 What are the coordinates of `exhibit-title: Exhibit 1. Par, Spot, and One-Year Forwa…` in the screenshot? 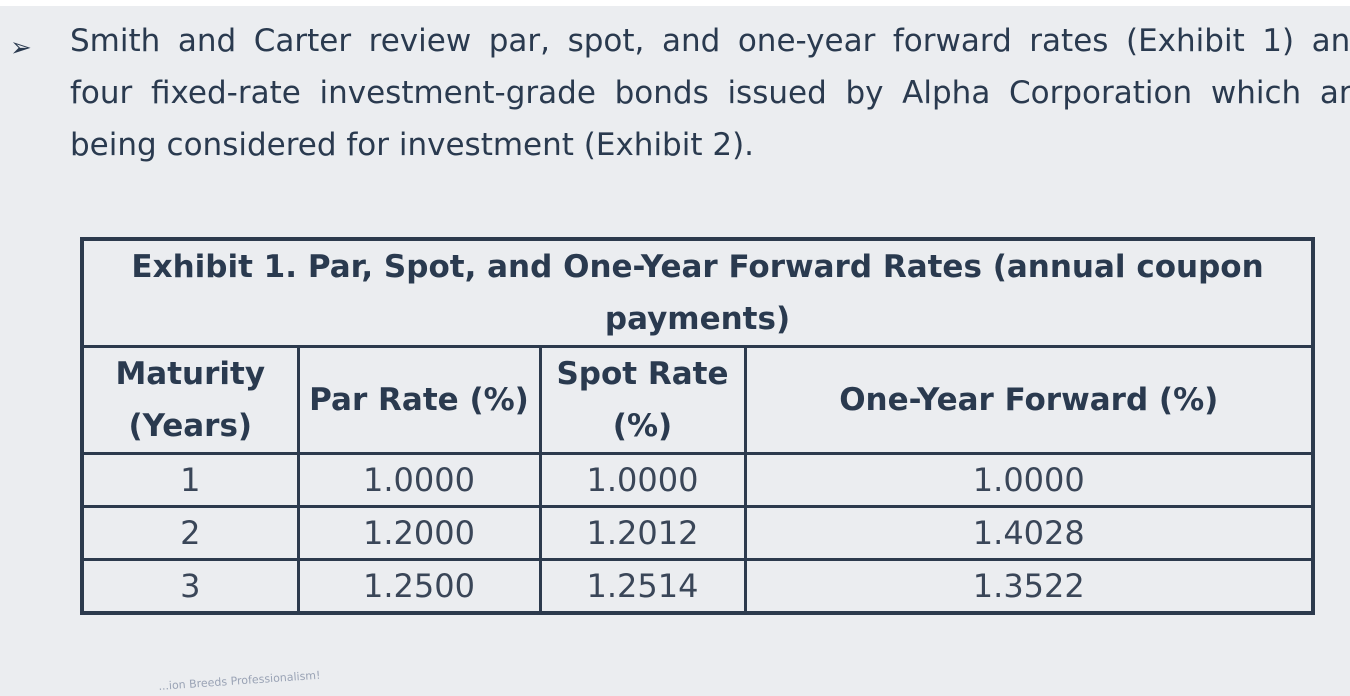 It's located at (697, 292).